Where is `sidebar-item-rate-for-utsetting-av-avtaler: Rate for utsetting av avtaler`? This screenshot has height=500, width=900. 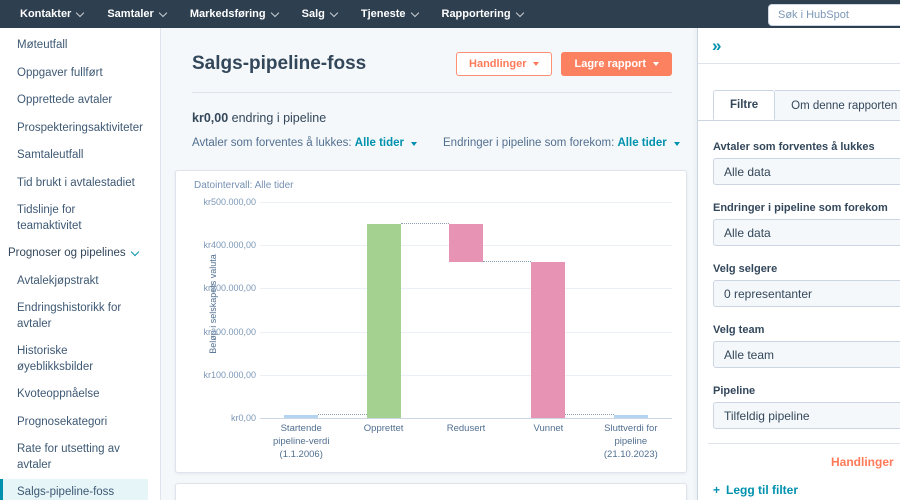
sidebar-item-rate-for-utsetting-av-avtaler: Rate for utsetting av avtaler is located at coordinates (74, 457).